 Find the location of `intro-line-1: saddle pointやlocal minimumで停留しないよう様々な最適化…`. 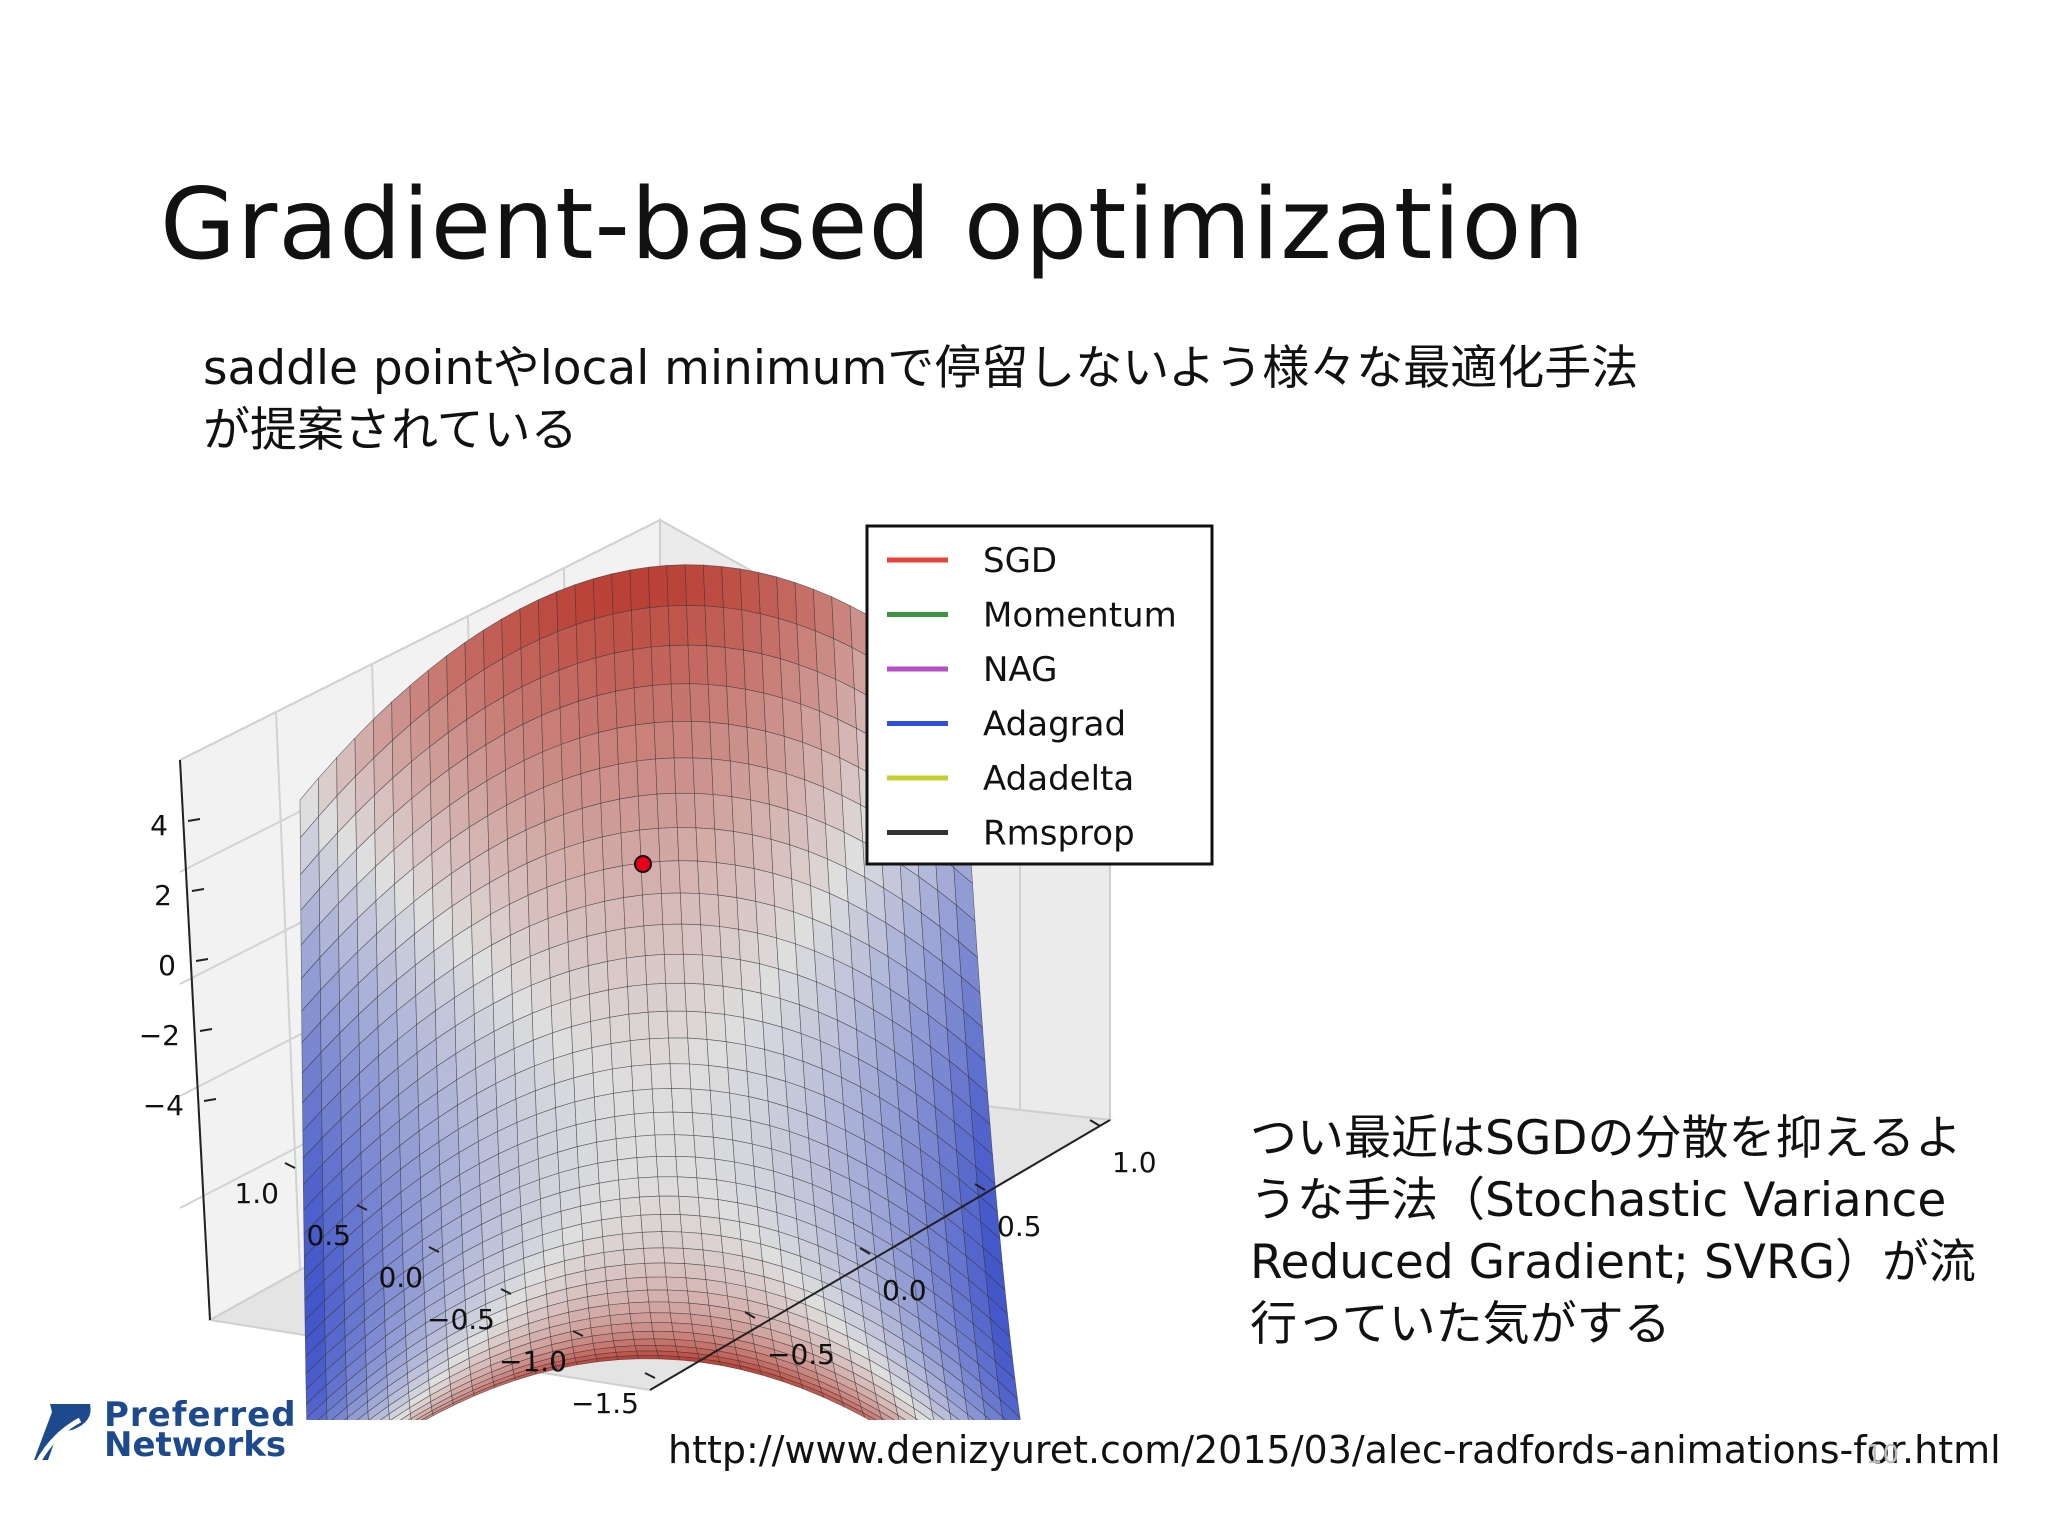

intro-line-1: saddle pointやlocal minimumで停留しないよう様々な最適化… is located at coordinates (921, 368).